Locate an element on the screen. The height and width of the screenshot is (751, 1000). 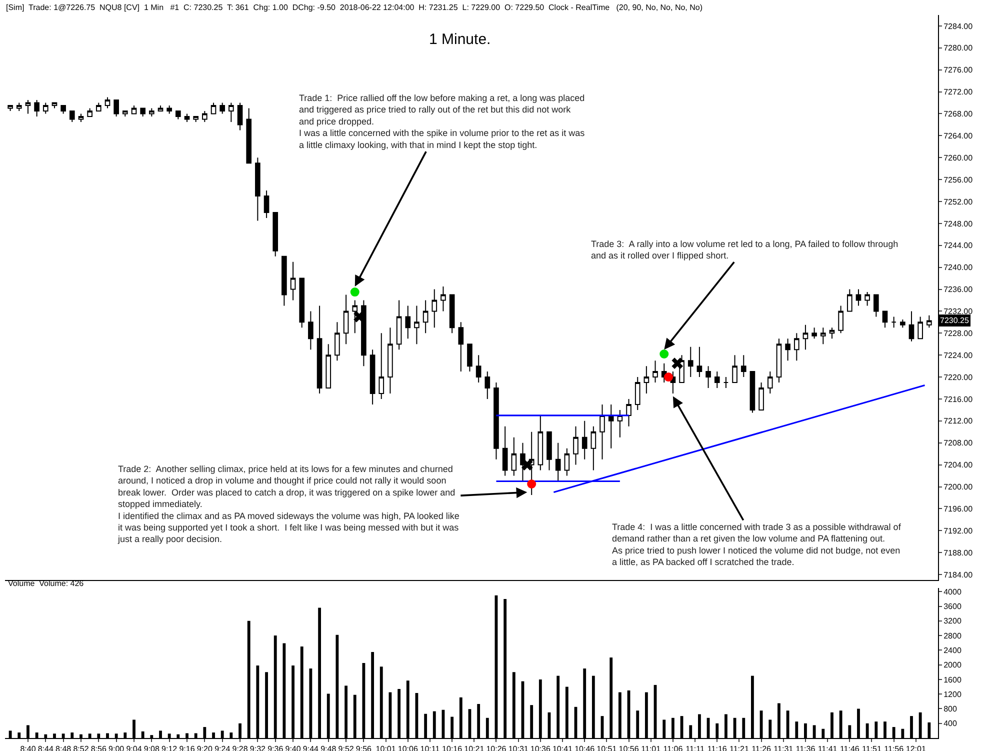
y-tick-label: 7232.00 is located at coordinates (959, 311).